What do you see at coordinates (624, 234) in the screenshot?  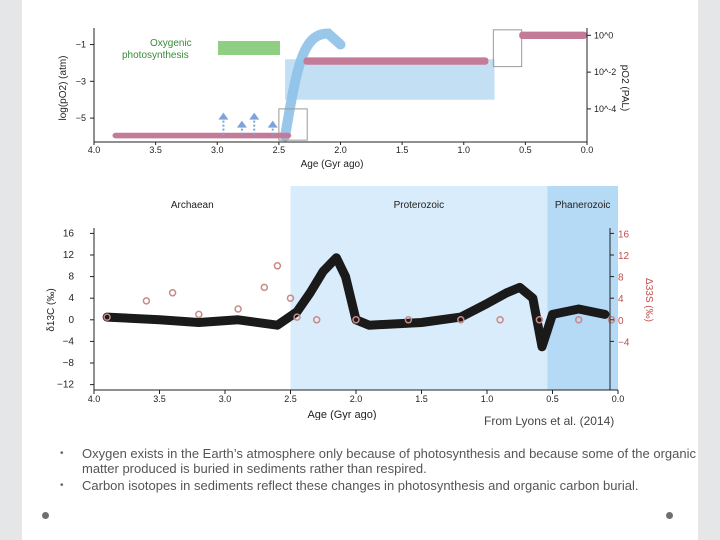 I see `bottom-y2-tick-label: 16` at bounding box center [624, 234].